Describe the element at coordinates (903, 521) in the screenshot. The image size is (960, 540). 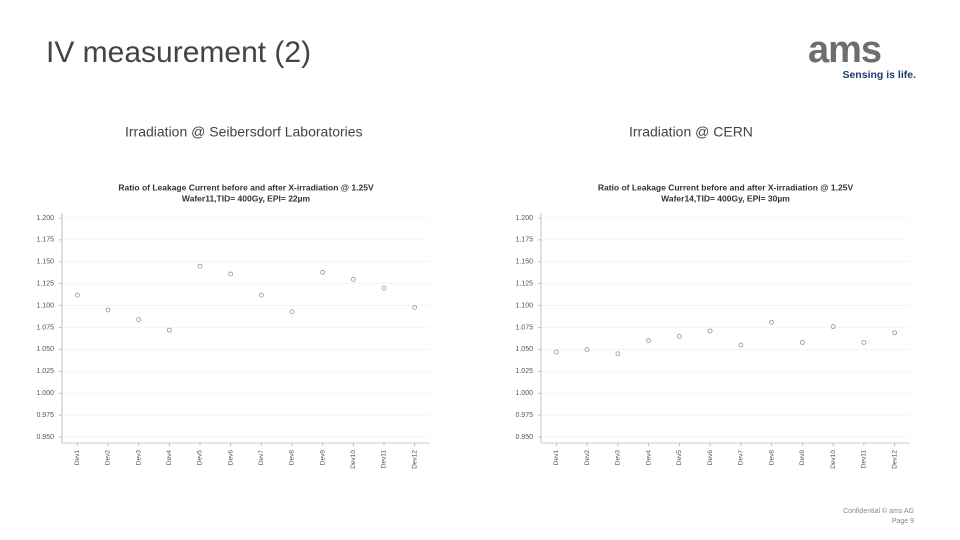
I see `footer-page: Page 9` at that location.